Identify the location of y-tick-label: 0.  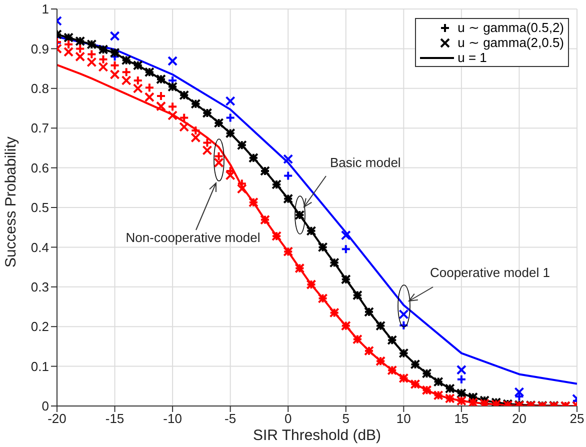
(45, 406).